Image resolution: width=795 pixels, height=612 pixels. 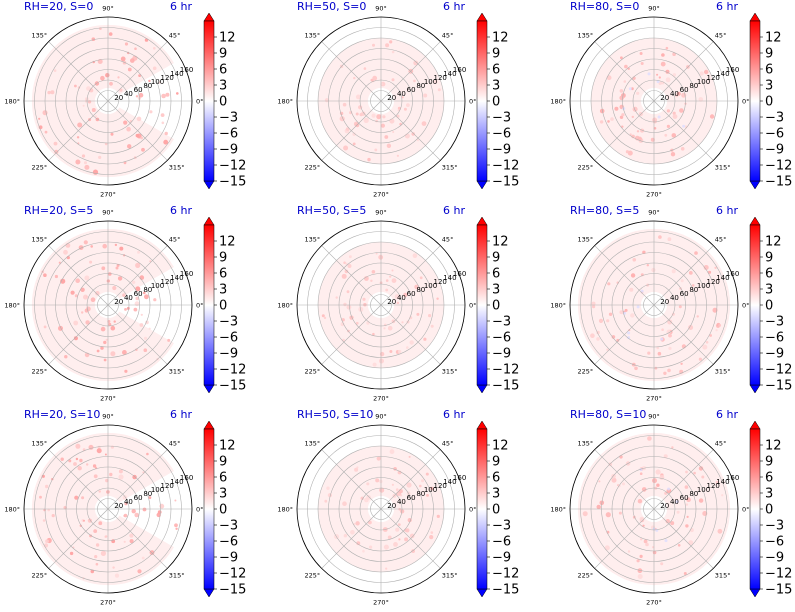 I want to click on radial-tick-label: 20, so click(x=118, y=302).